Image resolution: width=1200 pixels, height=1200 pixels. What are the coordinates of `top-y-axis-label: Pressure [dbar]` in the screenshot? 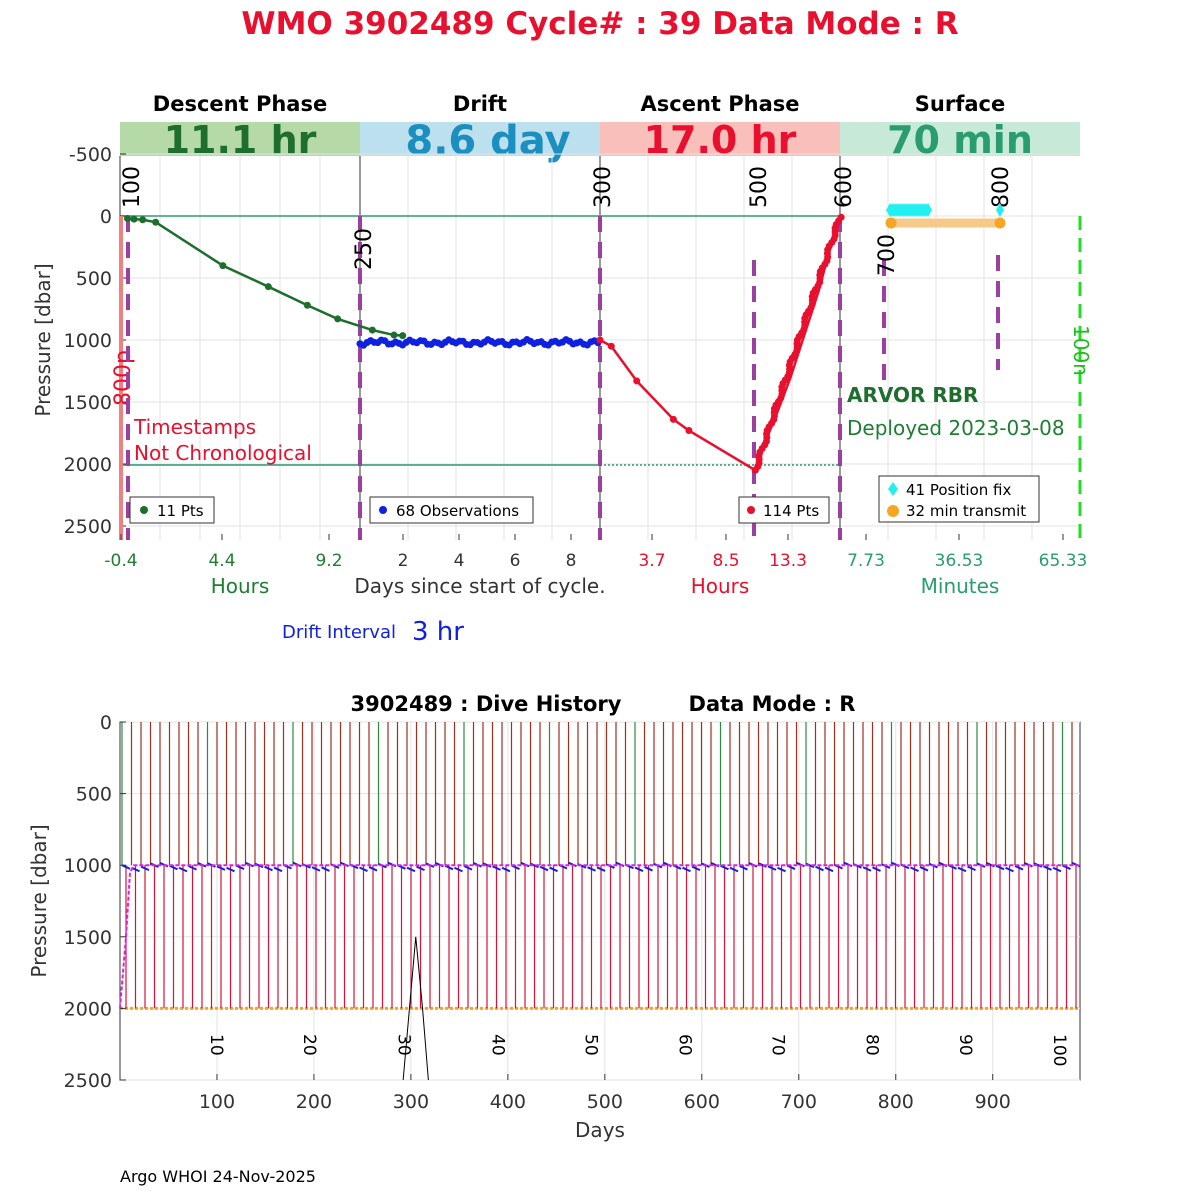 It's located at (43, 339).